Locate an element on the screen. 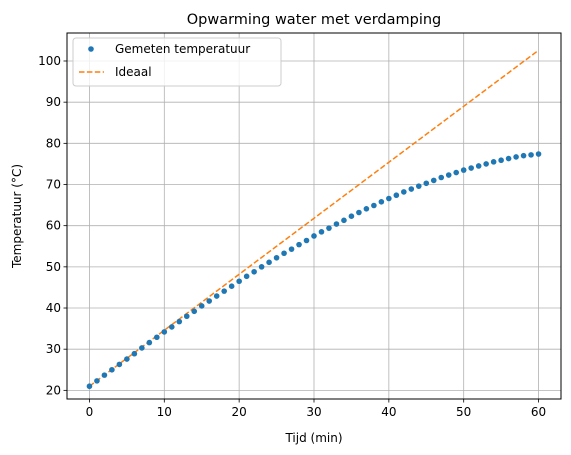 This screenshot has height=455, width=571. y-tick-label: 50 is located at coordinates (53, 267).